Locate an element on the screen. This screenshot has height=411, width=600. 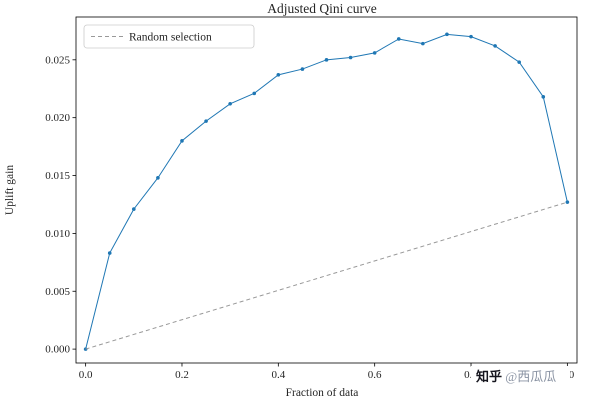
chart-title: Adjusted Qini curve is located at coordinates (321, 8).